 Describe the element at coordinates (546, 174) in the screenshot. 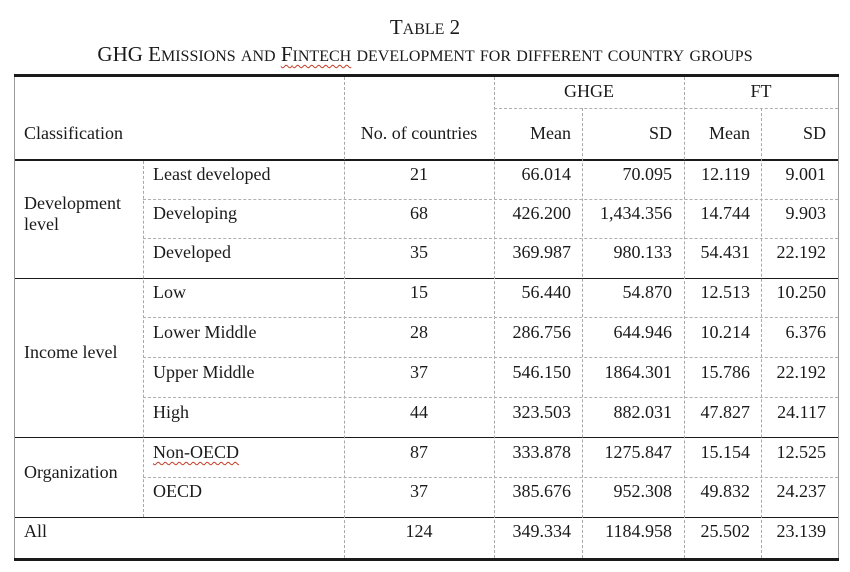

I see `ghge-mean-cell: 66.014` at that location.